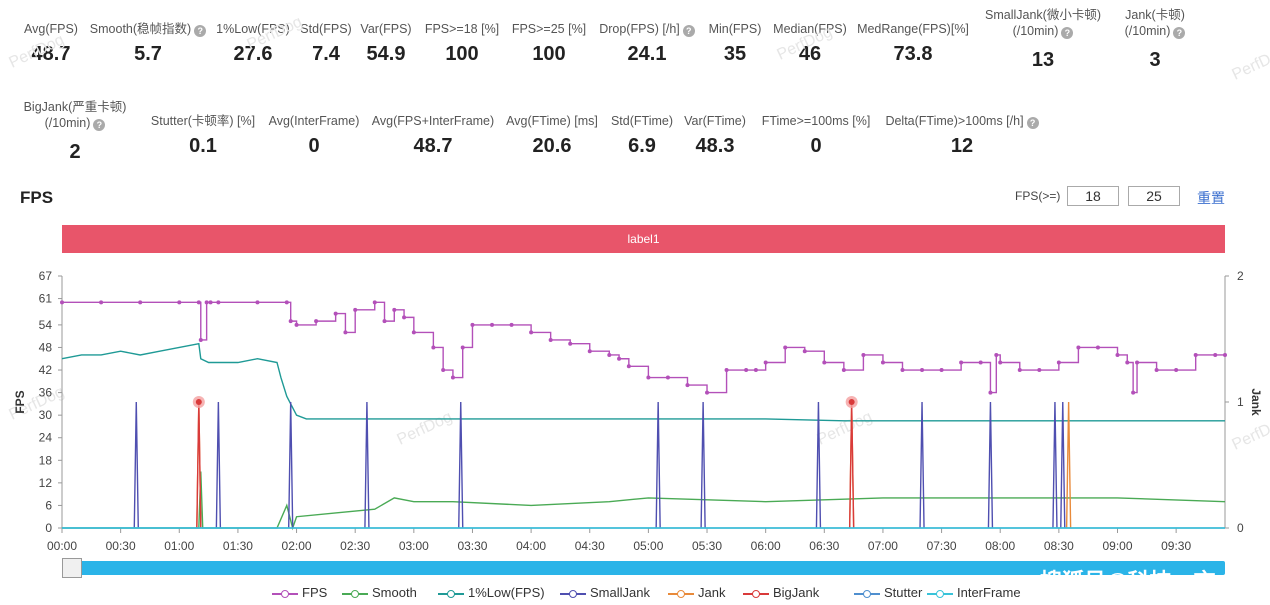 The image size is (1270, 605). What do you see at coordinates (1038, 196) in the screenshot?
I see `threshold-label: FPS(>=)` at bounding box center [1038, 196].